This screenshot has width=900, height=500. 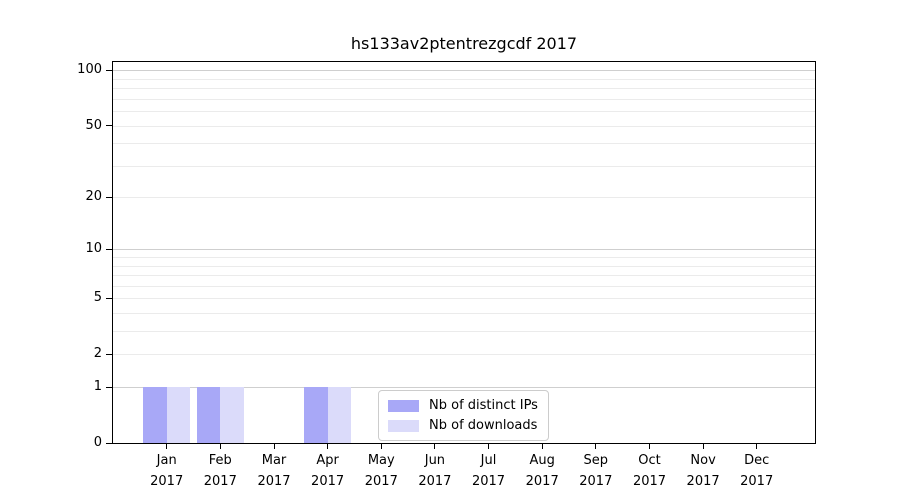 I want to click on x-tick-label: Feb 2017, so click(x=220, y=471).